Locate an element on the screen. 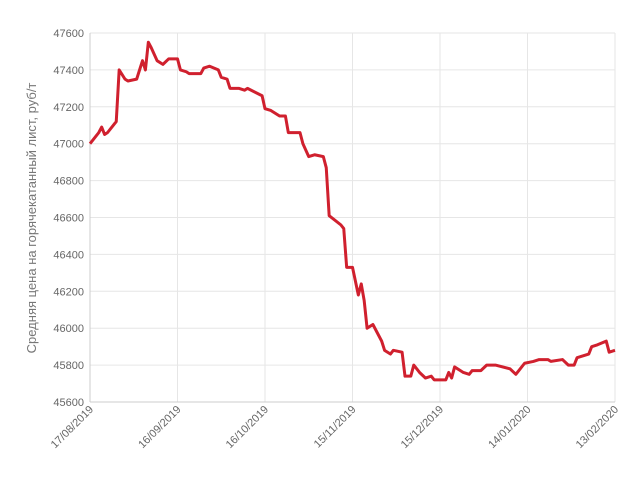 This screenshot has width=631, height=485. y-tick-label: 47400 is located at coordinates (68, 71).